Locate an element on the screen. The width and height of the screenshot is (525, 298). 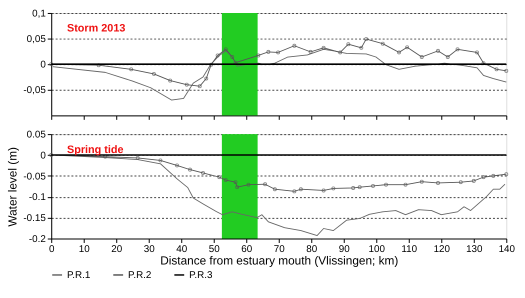
x-tick-label: 70 is located at coordinates (280, 249).